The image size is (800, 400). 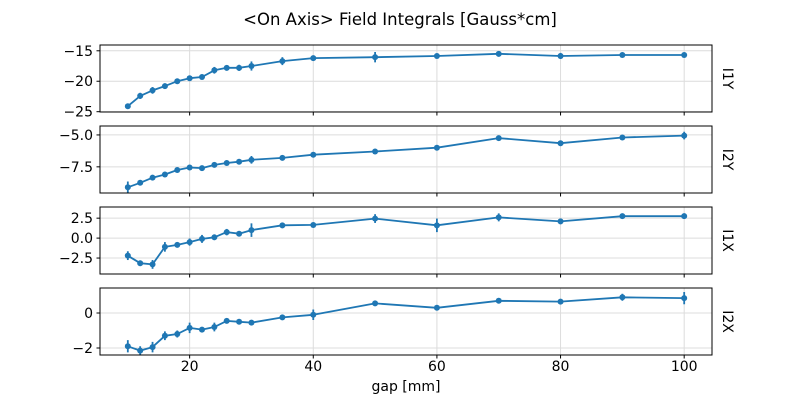 What do you see at coordinates (82, 349) in the screenshot?
I see `y-tick-label: −2` at bounding box center [82, 349].